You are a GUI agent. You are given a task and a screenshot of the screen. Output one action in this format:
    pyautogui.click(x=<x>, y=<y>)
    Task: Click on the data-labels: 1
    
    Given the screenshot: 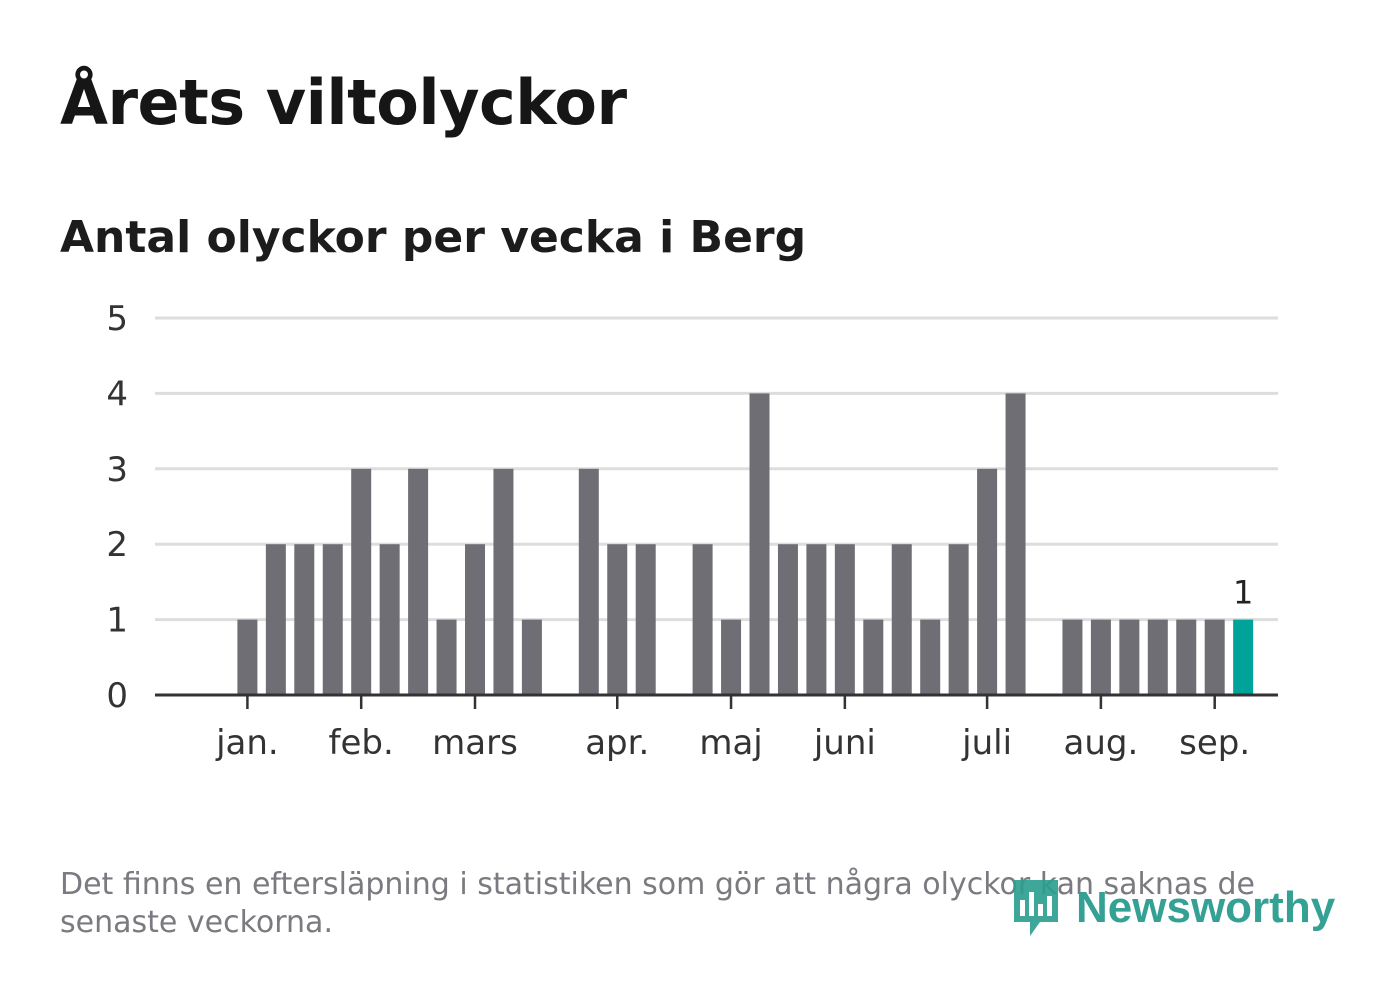 What is the action you would take?
    pyautogui.click(x=1243, y=593)
    